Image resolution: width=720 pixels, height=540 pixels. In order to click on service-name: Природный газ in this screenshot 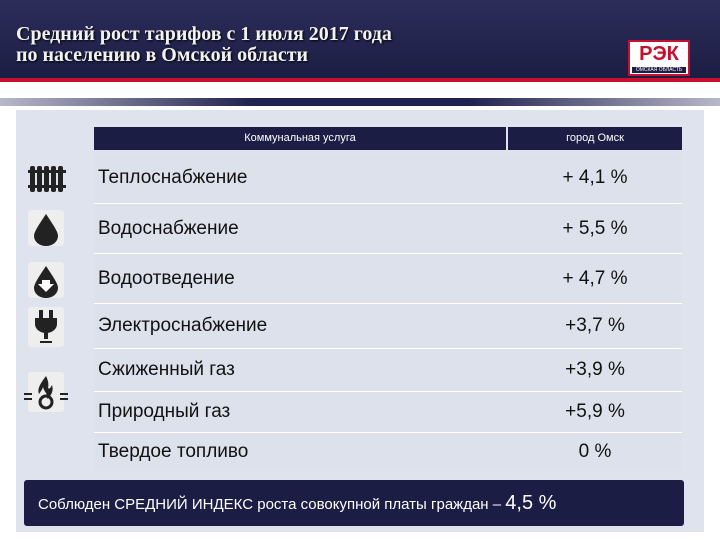, I will do `click(164, 411)`.